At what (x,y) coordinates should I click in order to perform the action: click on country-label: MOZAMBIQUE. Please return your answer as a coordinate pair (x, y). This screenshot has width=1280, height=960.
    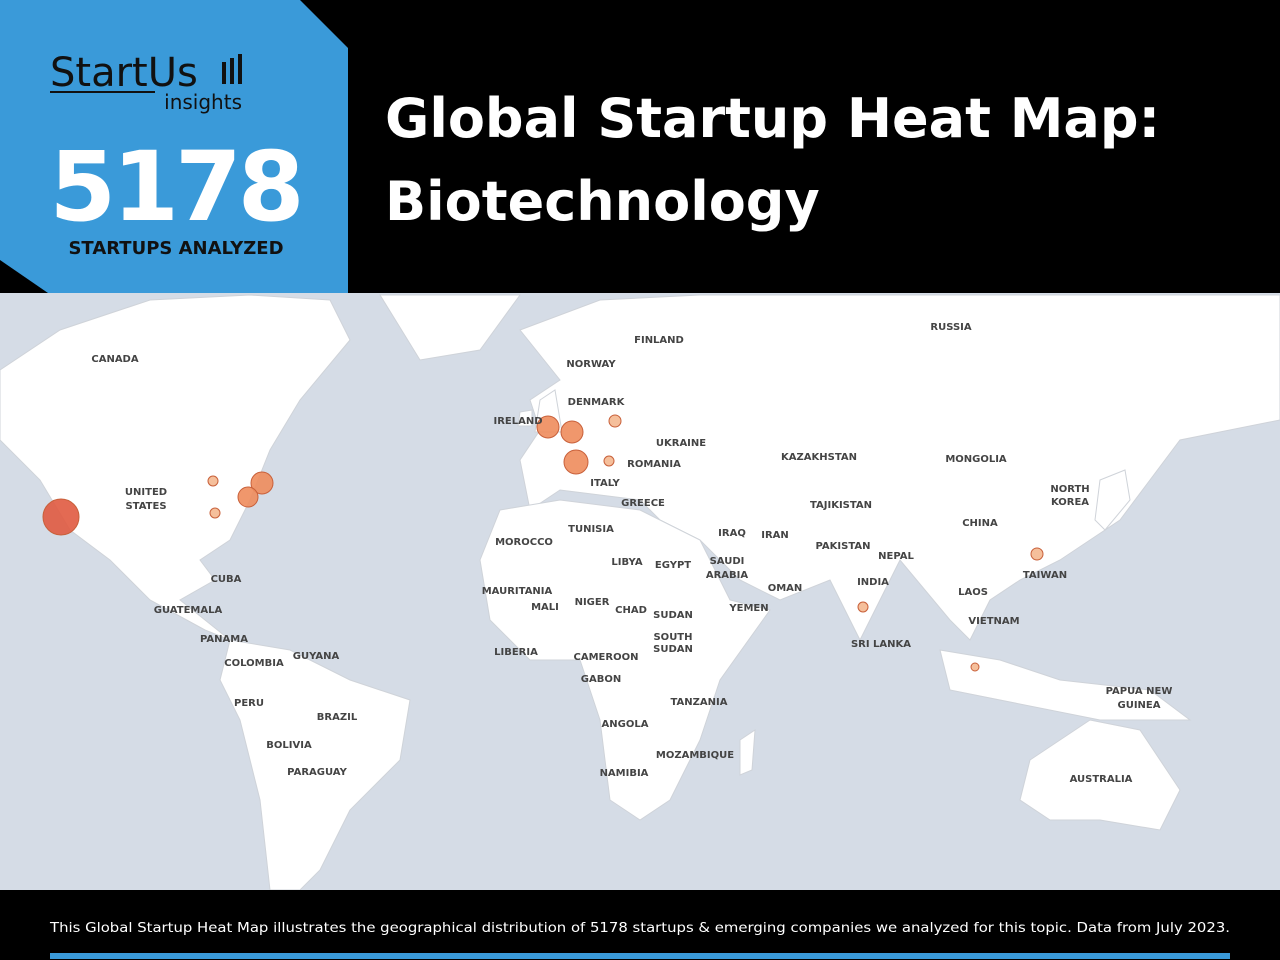
    Looking at the image, I should click on (695, 755).